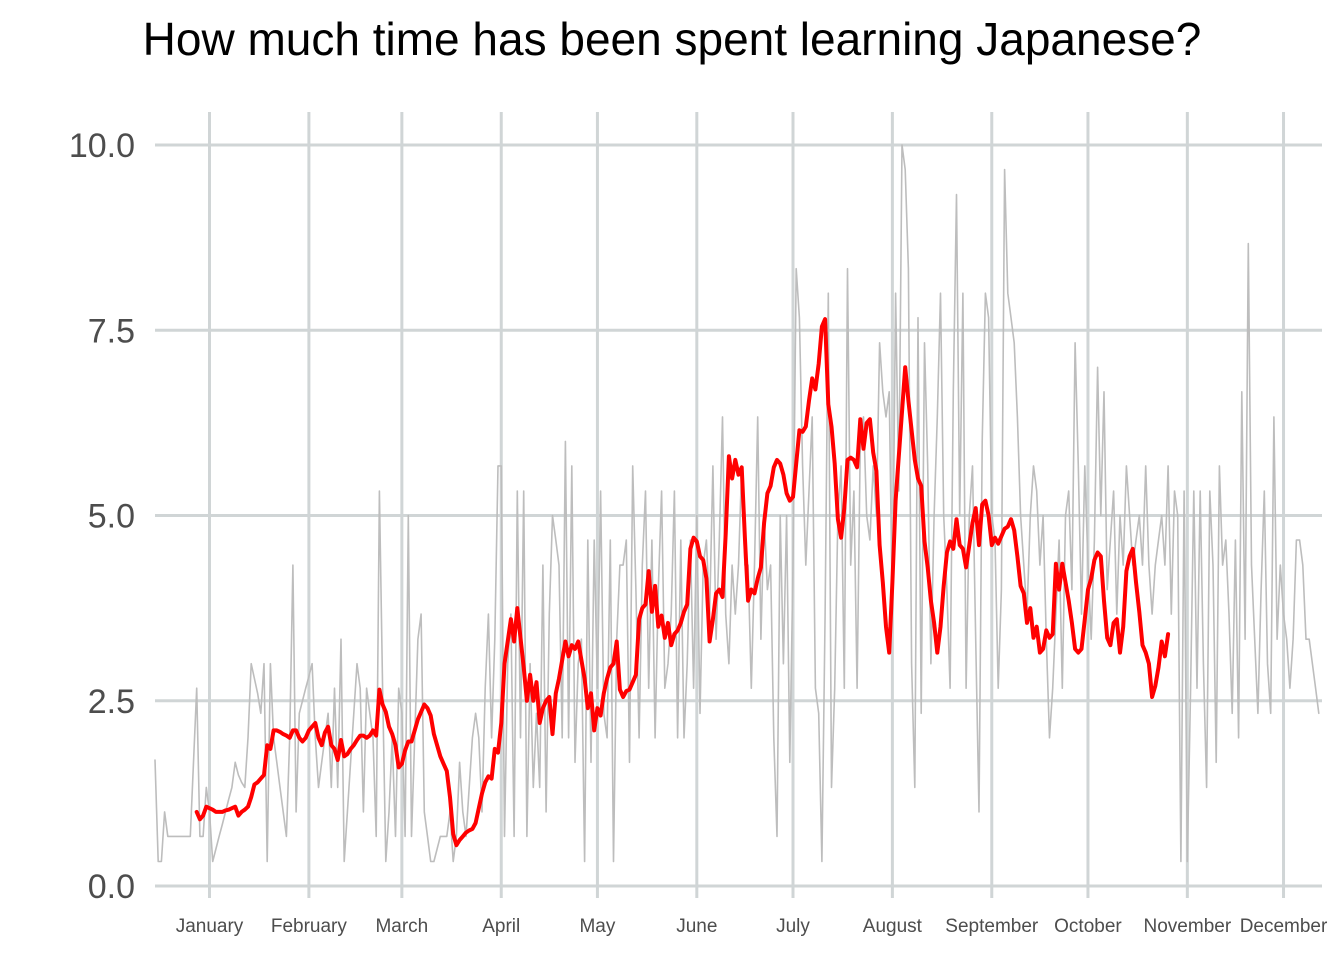 This screenshot has width=1344, height=960. What do you see at coordinates (793, 926) in the screenshot?
I see `x-tick-label: July` at bounding box center [793, 926].